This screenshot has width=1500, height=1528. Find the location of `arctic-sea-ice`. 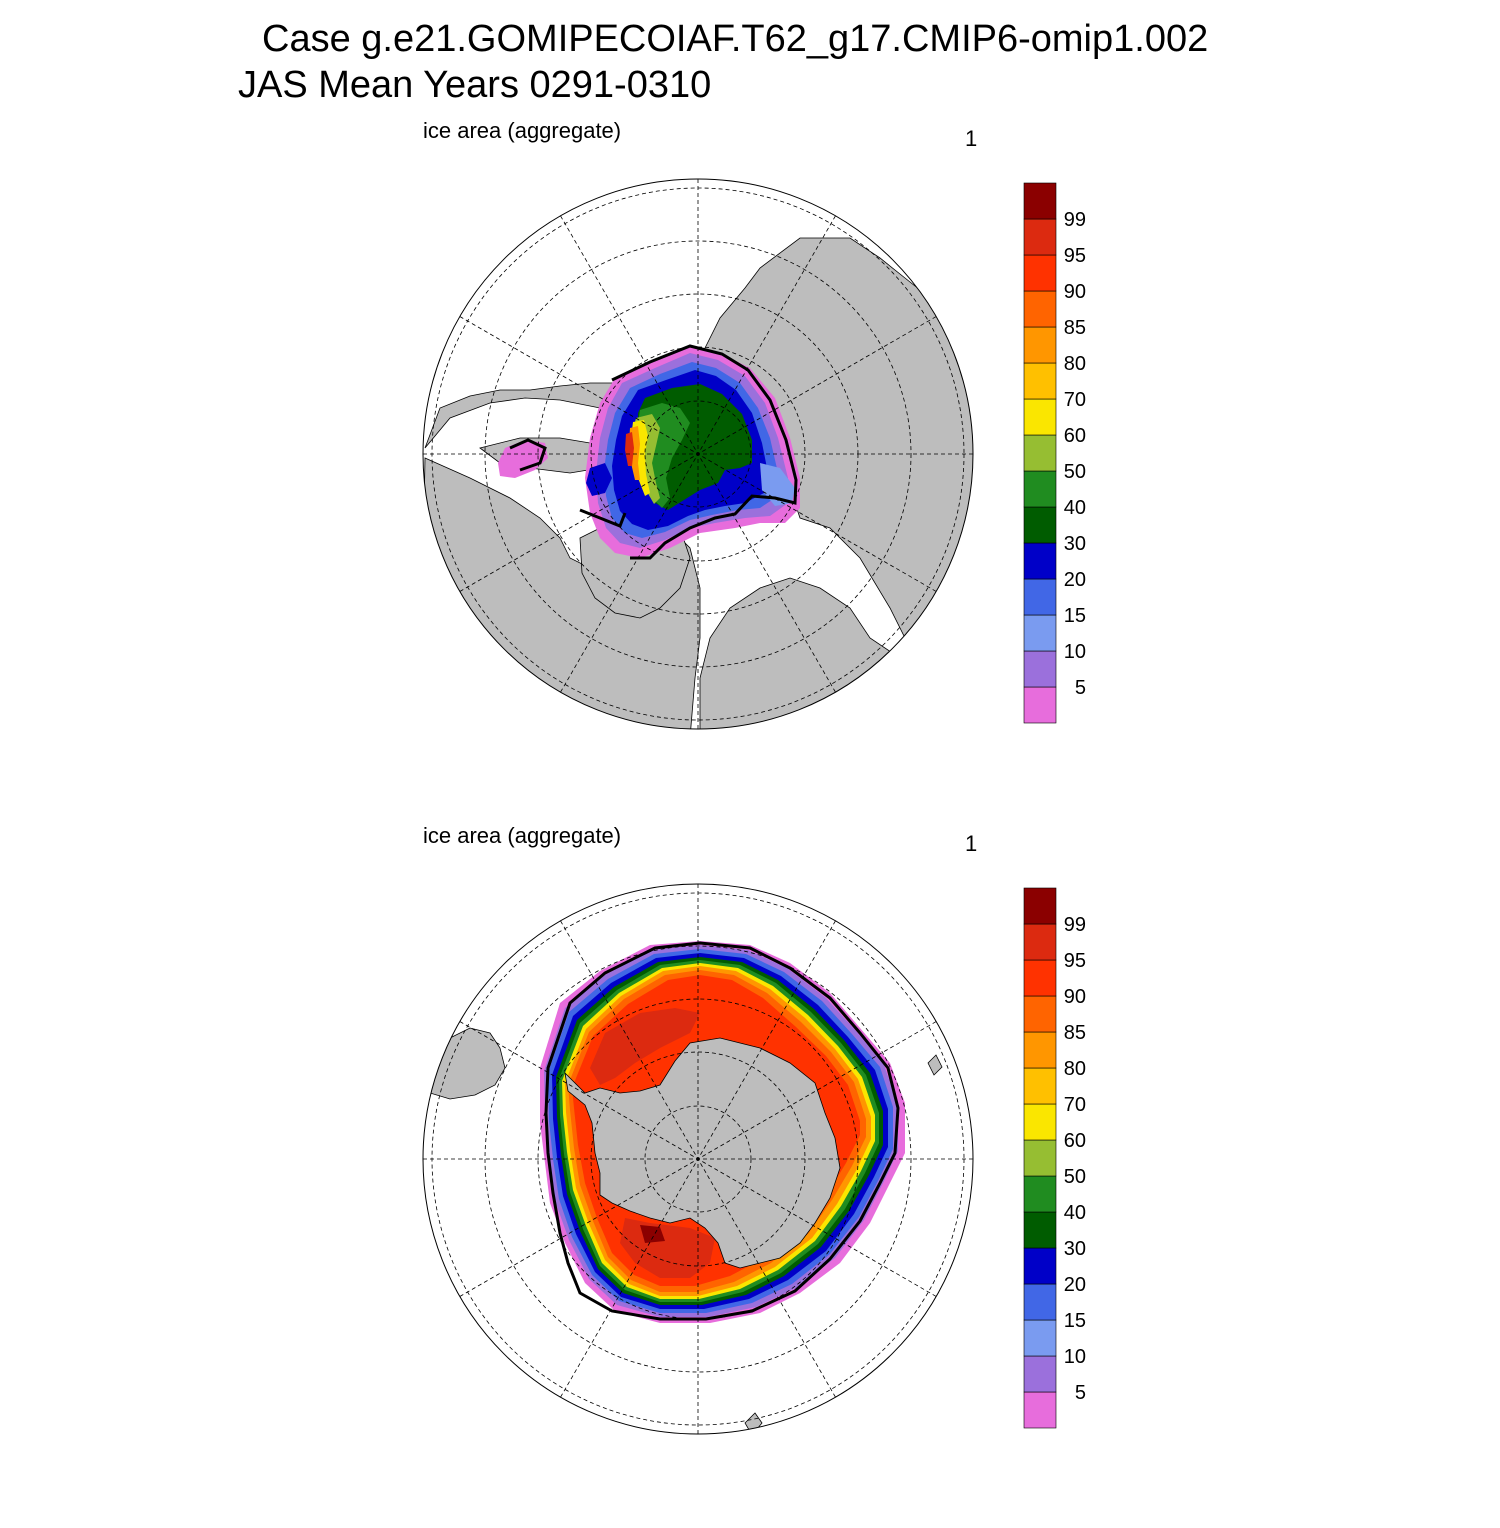

arctic-sea-ice is located at coordinates (649, 452).